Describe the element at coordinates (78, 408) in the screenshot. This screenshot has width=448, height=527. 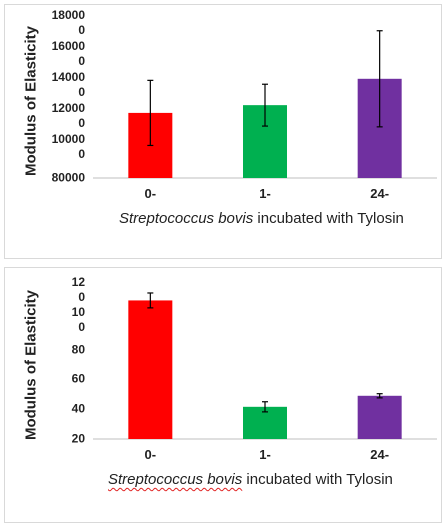
I see `y-tick-label: 40` at that location.